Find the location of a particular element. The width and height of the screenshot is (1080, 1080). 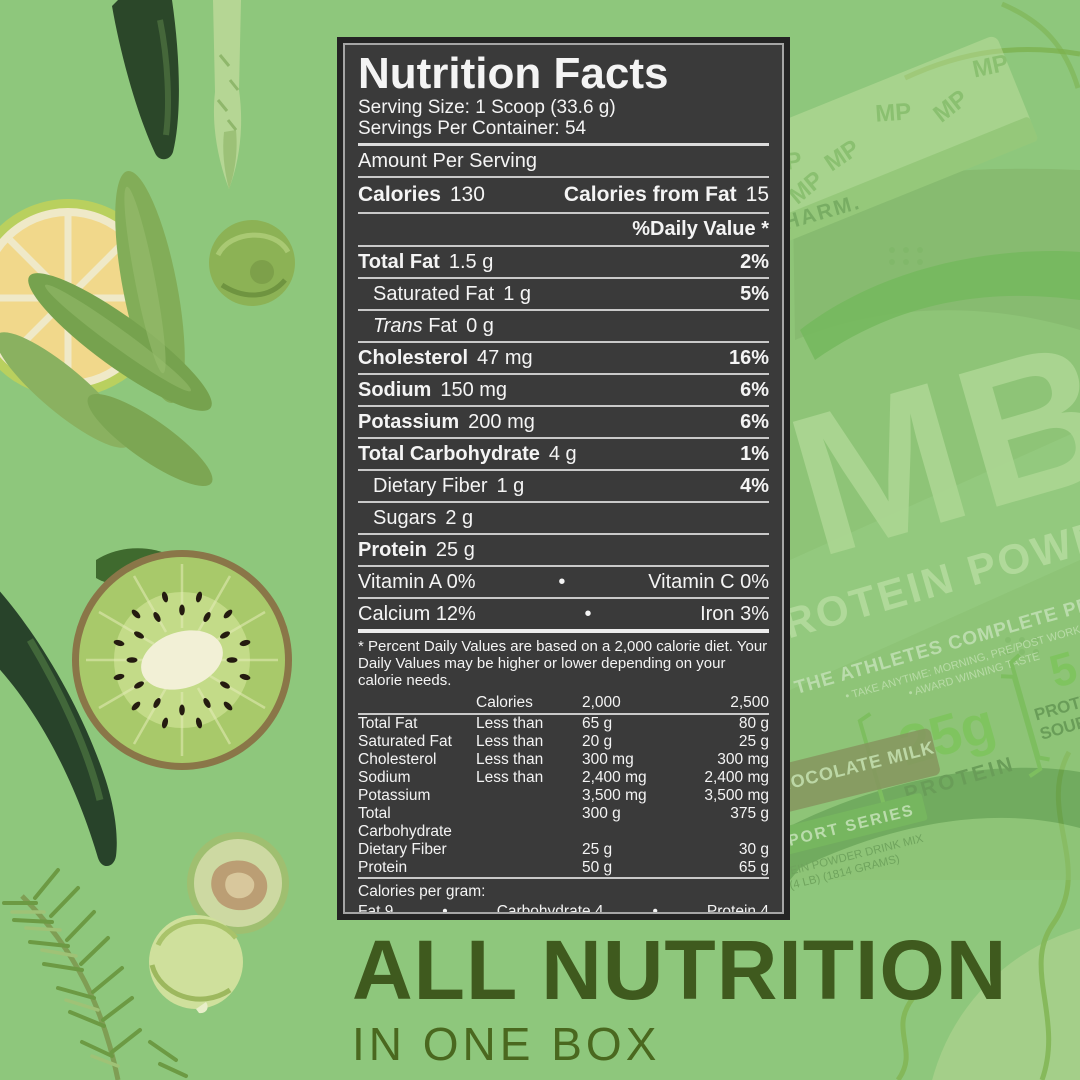

cpg-carbohydrate: Carbohydrate 4 is located at coordinates (550, 908).